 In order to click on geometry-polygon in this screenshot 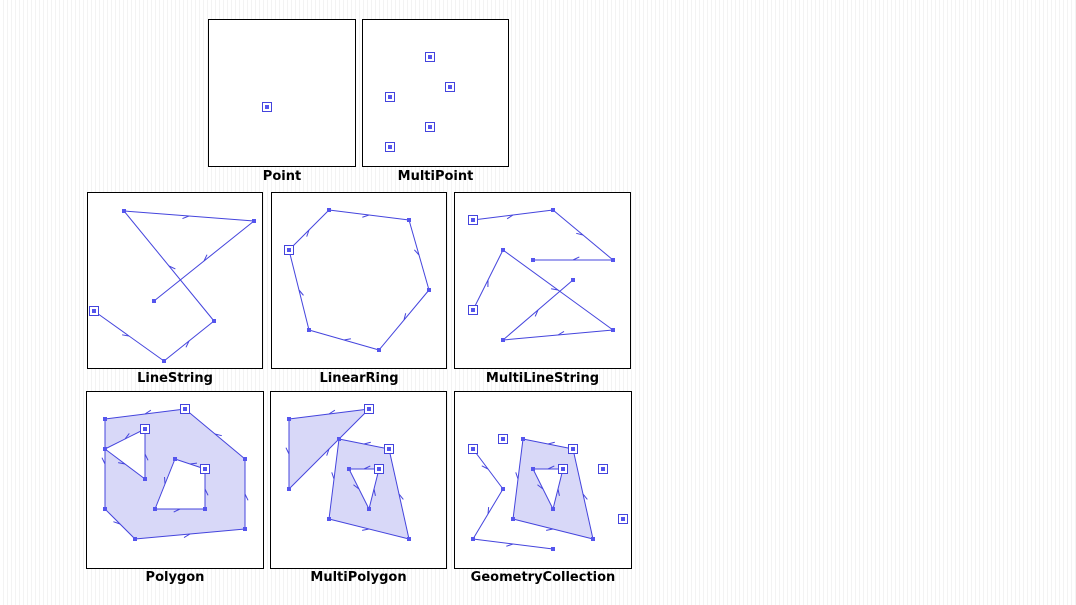, I will do `click(175, 472)`.